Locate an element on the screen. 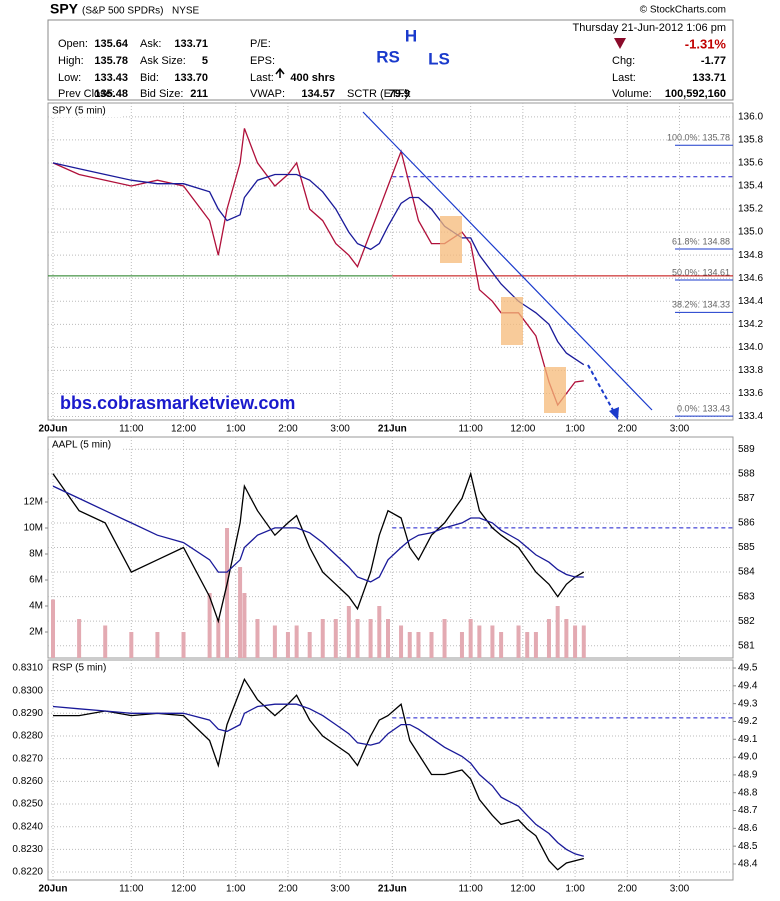  y-tick-label: 48.6 is located at coordinates (748, 828).